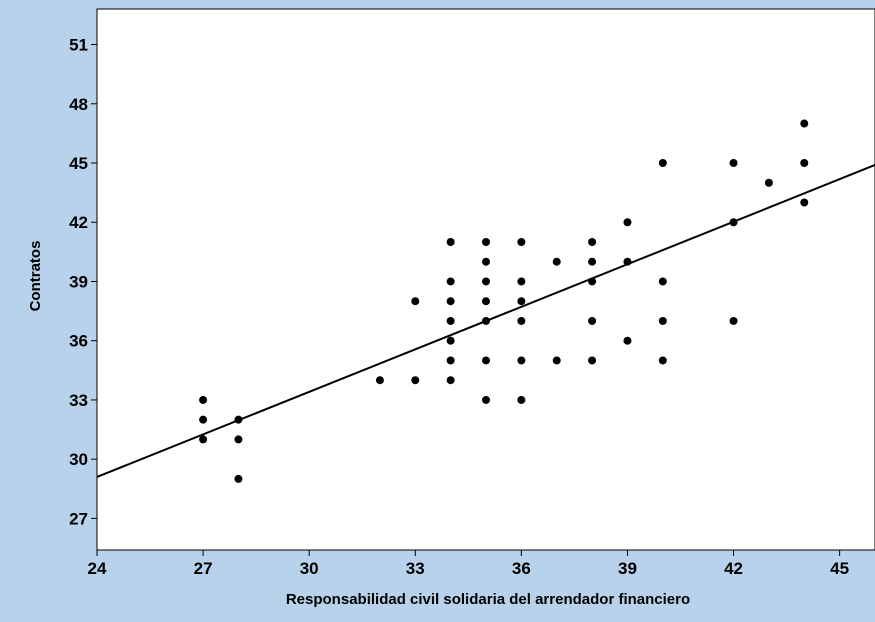 Image resolution: width=875 pixels, height=622 pixels. I want to click on y-tick-label: 36, so click(78, 341).